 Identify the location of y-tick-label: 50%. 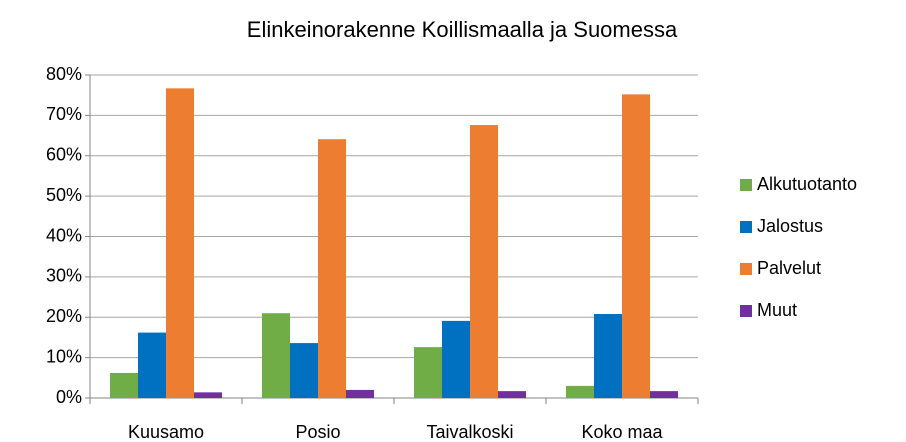
(64, 195).